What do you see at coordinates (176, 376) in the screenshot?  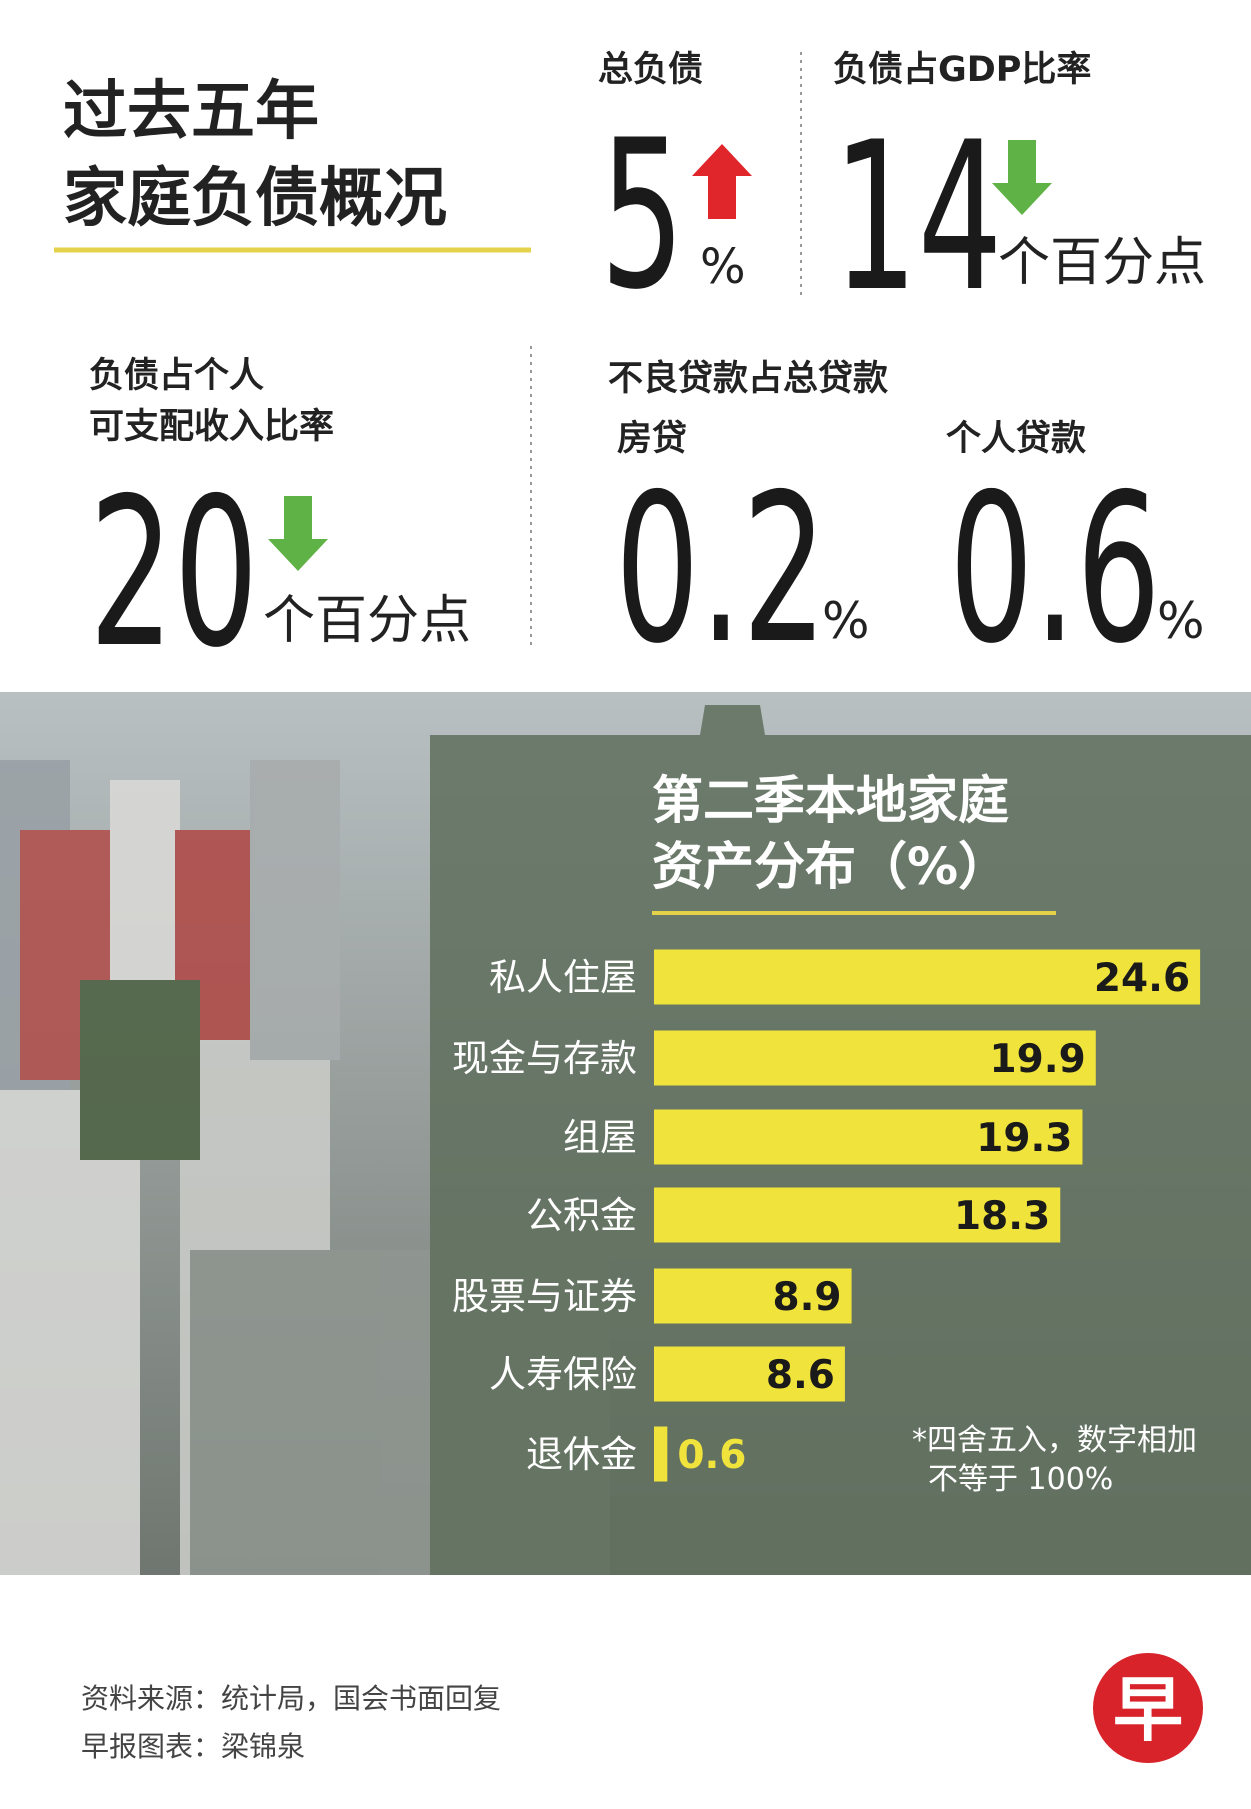 I see `stat-label: 负债占个人` at bounding box center [176, 376].